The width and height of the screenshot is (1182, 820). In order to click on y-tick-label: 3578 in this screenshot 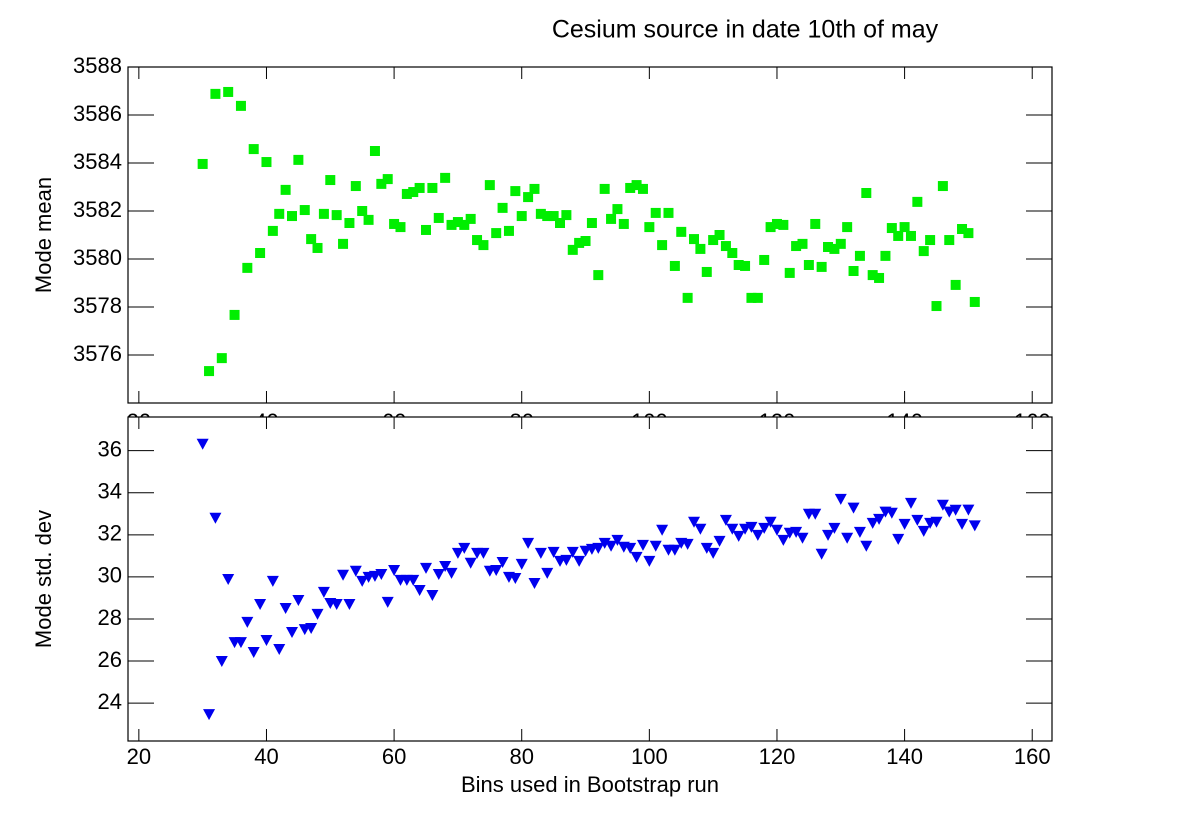, I will do `click(97, 305)`.